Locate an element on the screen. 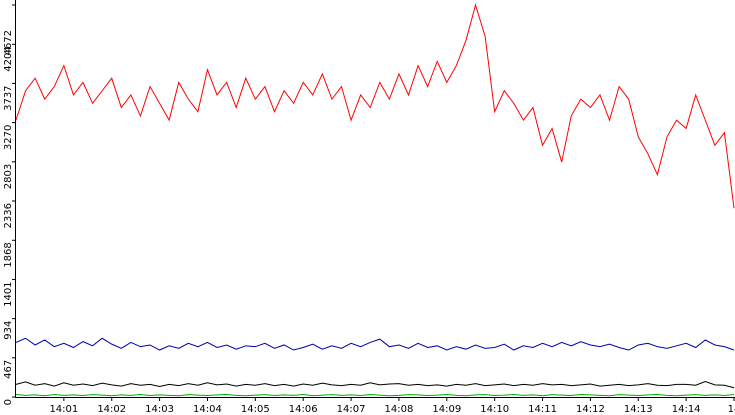  y-tick-label: 0 is located at coordinates (8, 402).